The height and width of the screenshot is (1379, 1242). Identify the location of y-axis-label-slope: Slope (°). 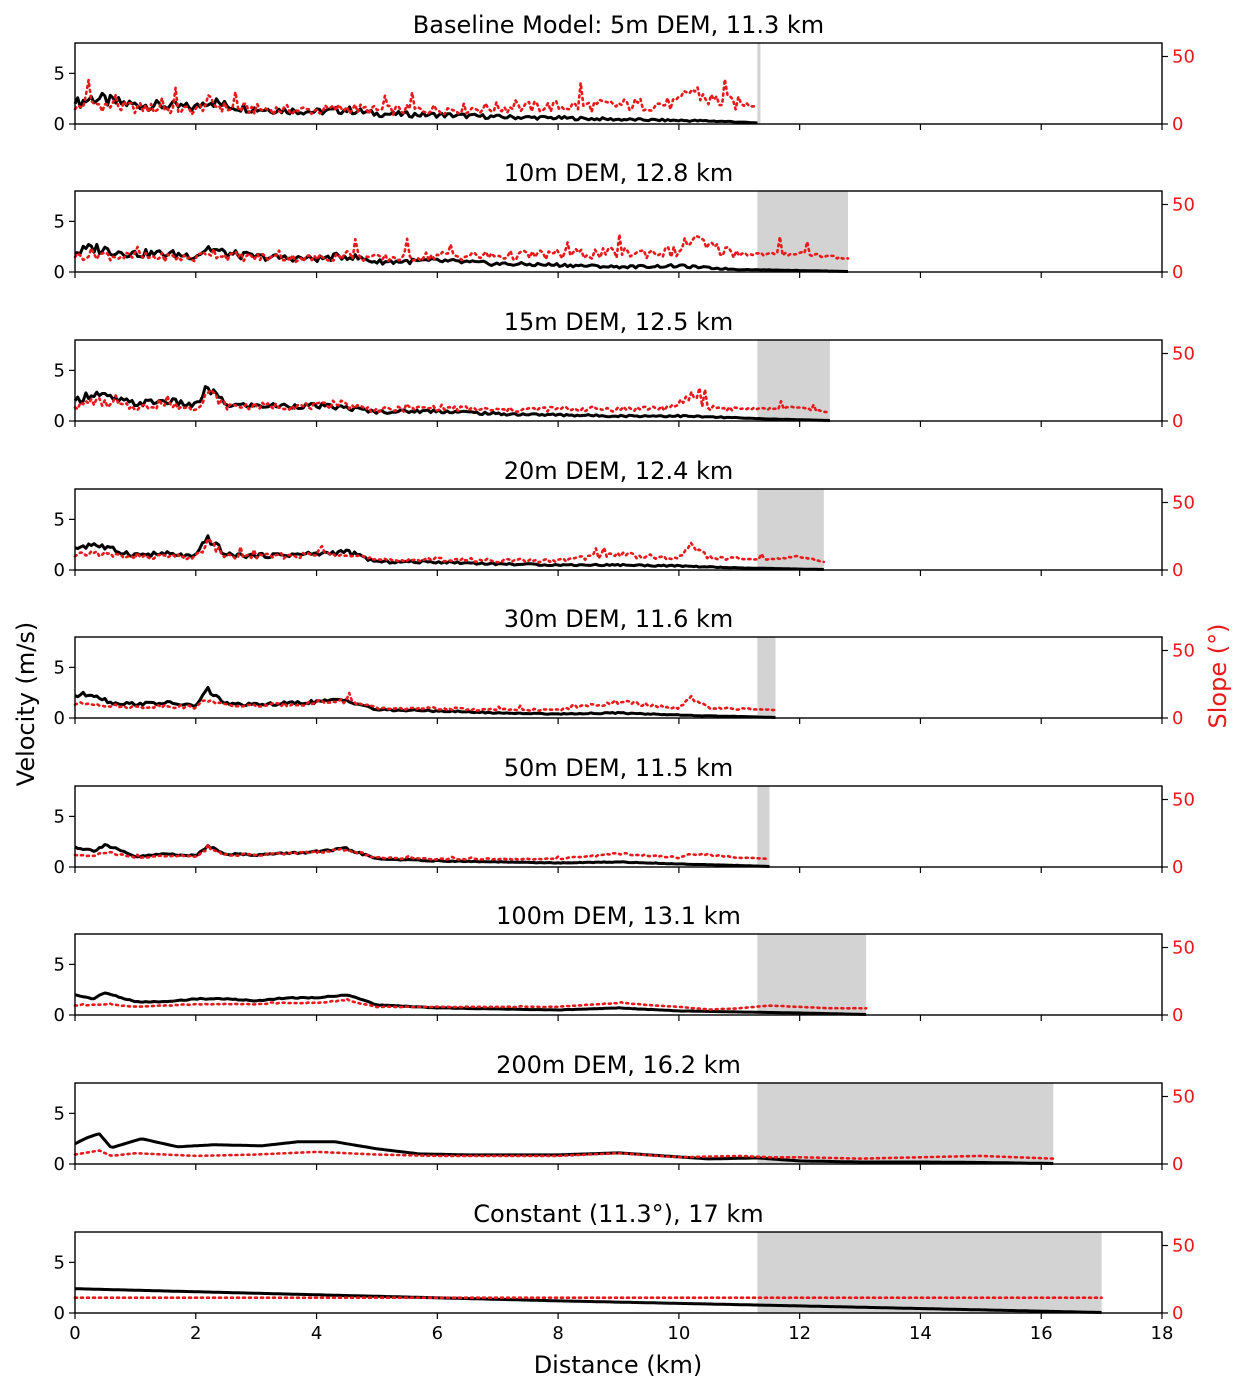
(1218, 676).